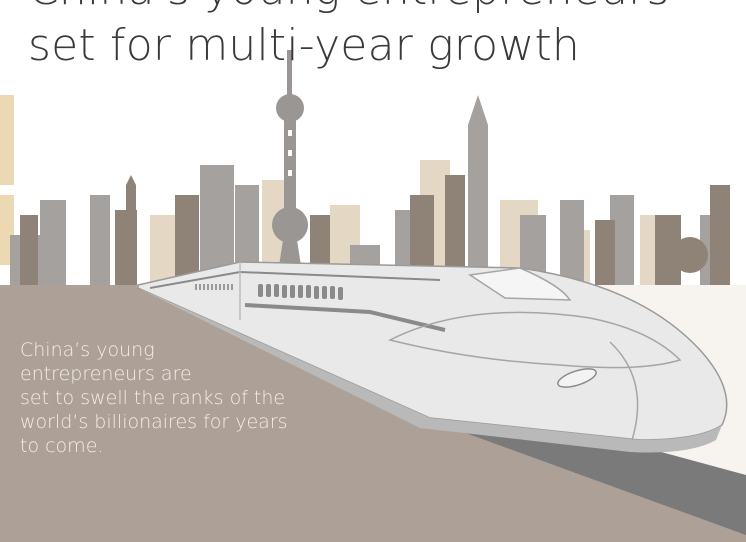 This screenshot has height=542, width=746. I want to click on blurb-line-1: China’s young, so click(87, 350).